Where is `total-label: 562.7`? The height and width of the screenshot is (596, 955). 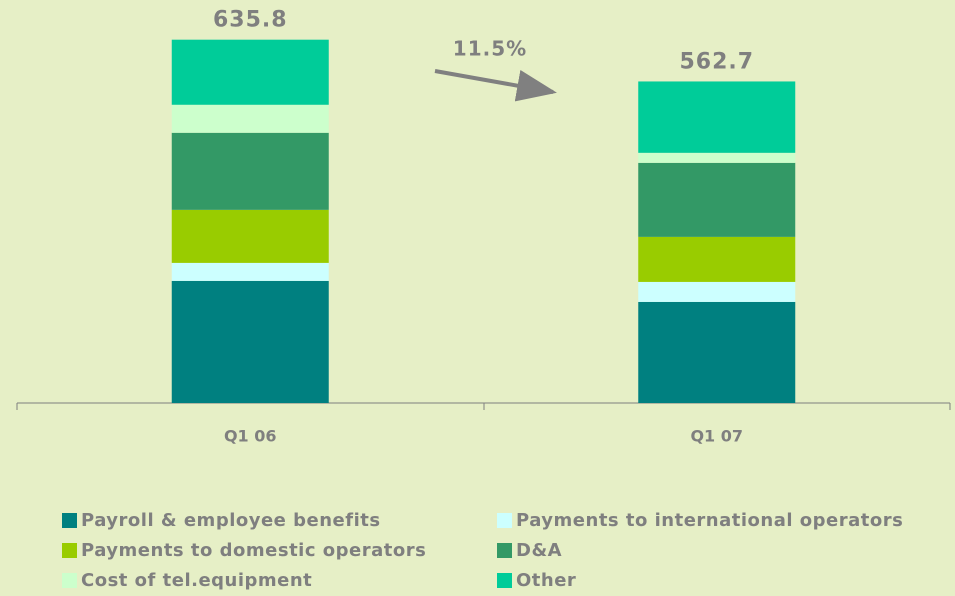
total-label: 562.7 is located at coordinates (716, 61).